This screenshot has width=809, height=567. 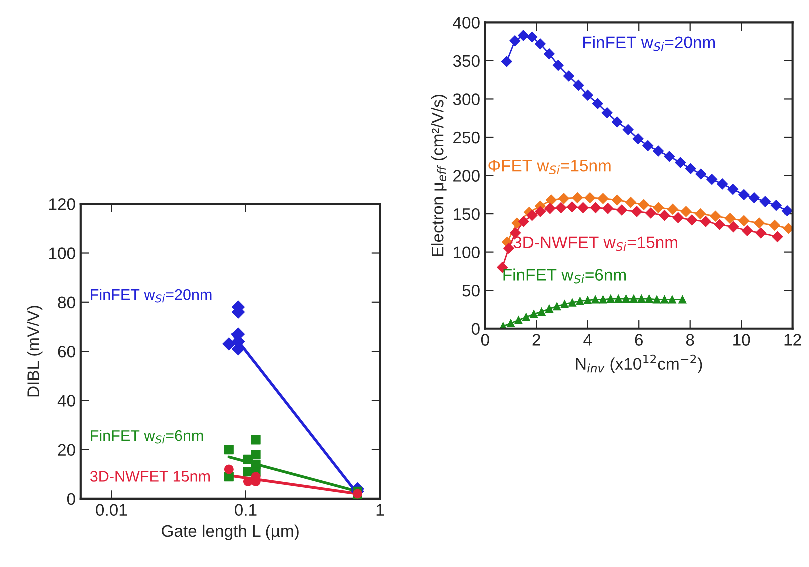 I want to click on y-axis-title: DIBL (mV/V), so click(x=35, y=351).